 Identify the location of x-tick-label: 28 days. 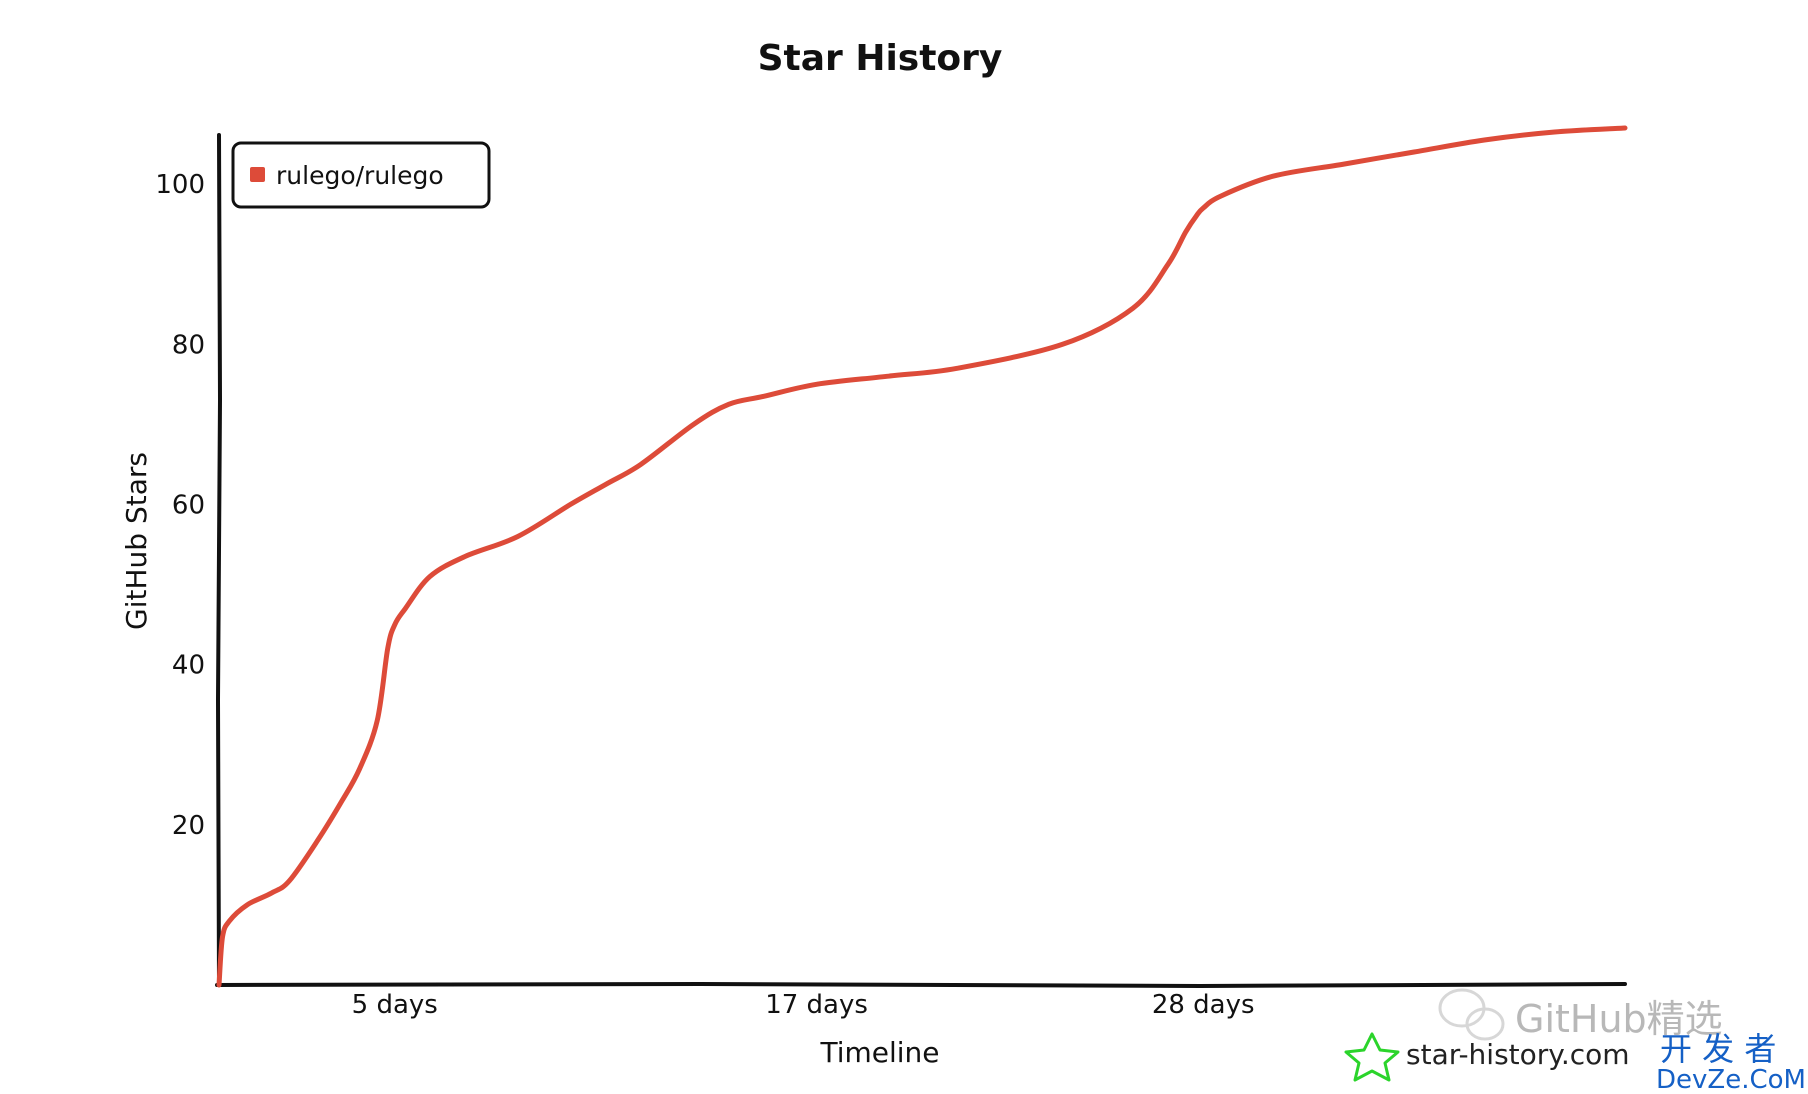
(1203, 1005).